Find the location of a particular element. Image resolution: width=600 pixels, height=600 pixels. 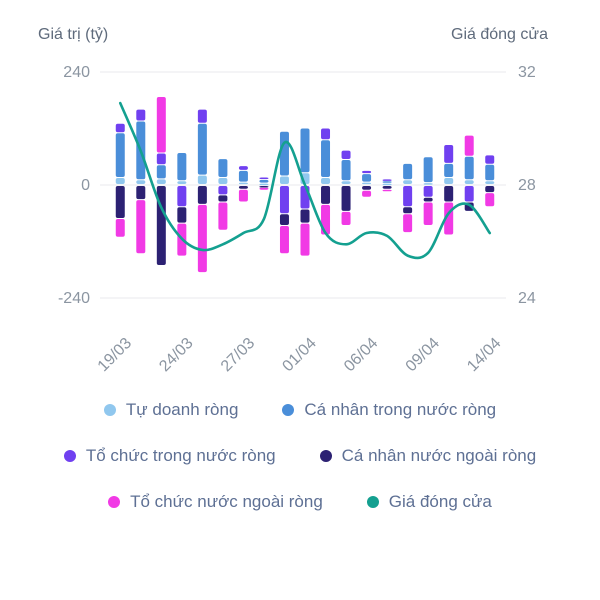

legend-row-3: Tổ chức nước ngoài ròng Giá đóng cửa is located at coordinates (300, 502).